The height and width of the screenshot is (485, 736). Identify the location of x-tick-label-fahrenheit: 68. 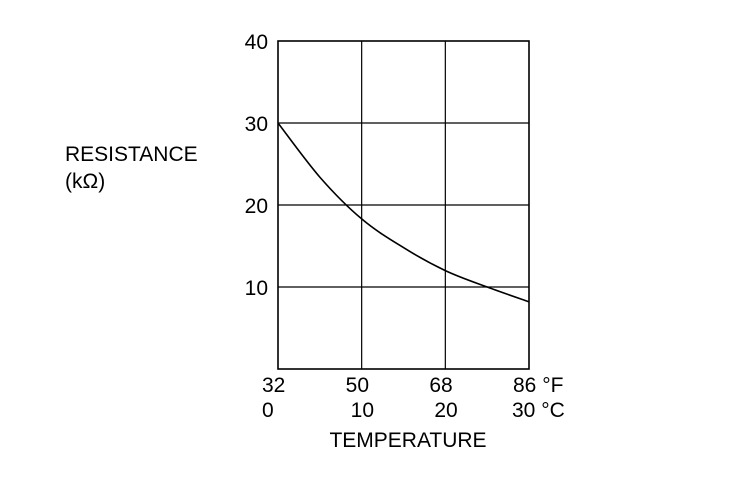
(440, 385).